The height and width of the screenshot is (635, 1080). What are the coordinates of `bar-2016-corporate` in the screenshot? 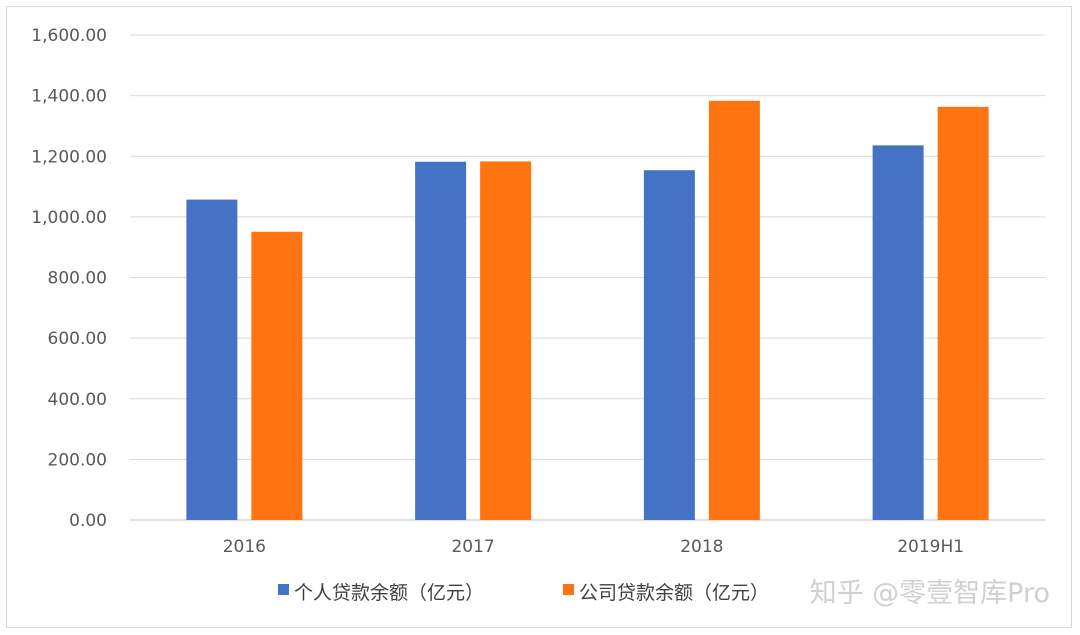 It's located at (277, 375).